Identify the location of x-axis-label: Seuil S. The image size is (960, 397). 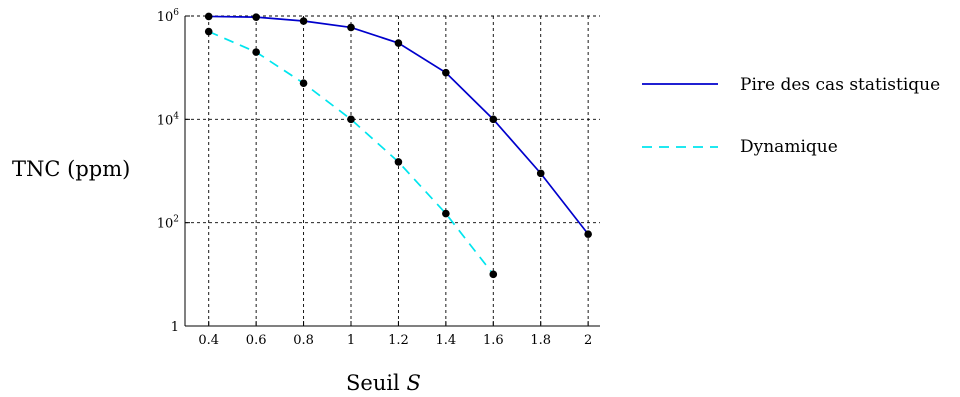
(383, 383).